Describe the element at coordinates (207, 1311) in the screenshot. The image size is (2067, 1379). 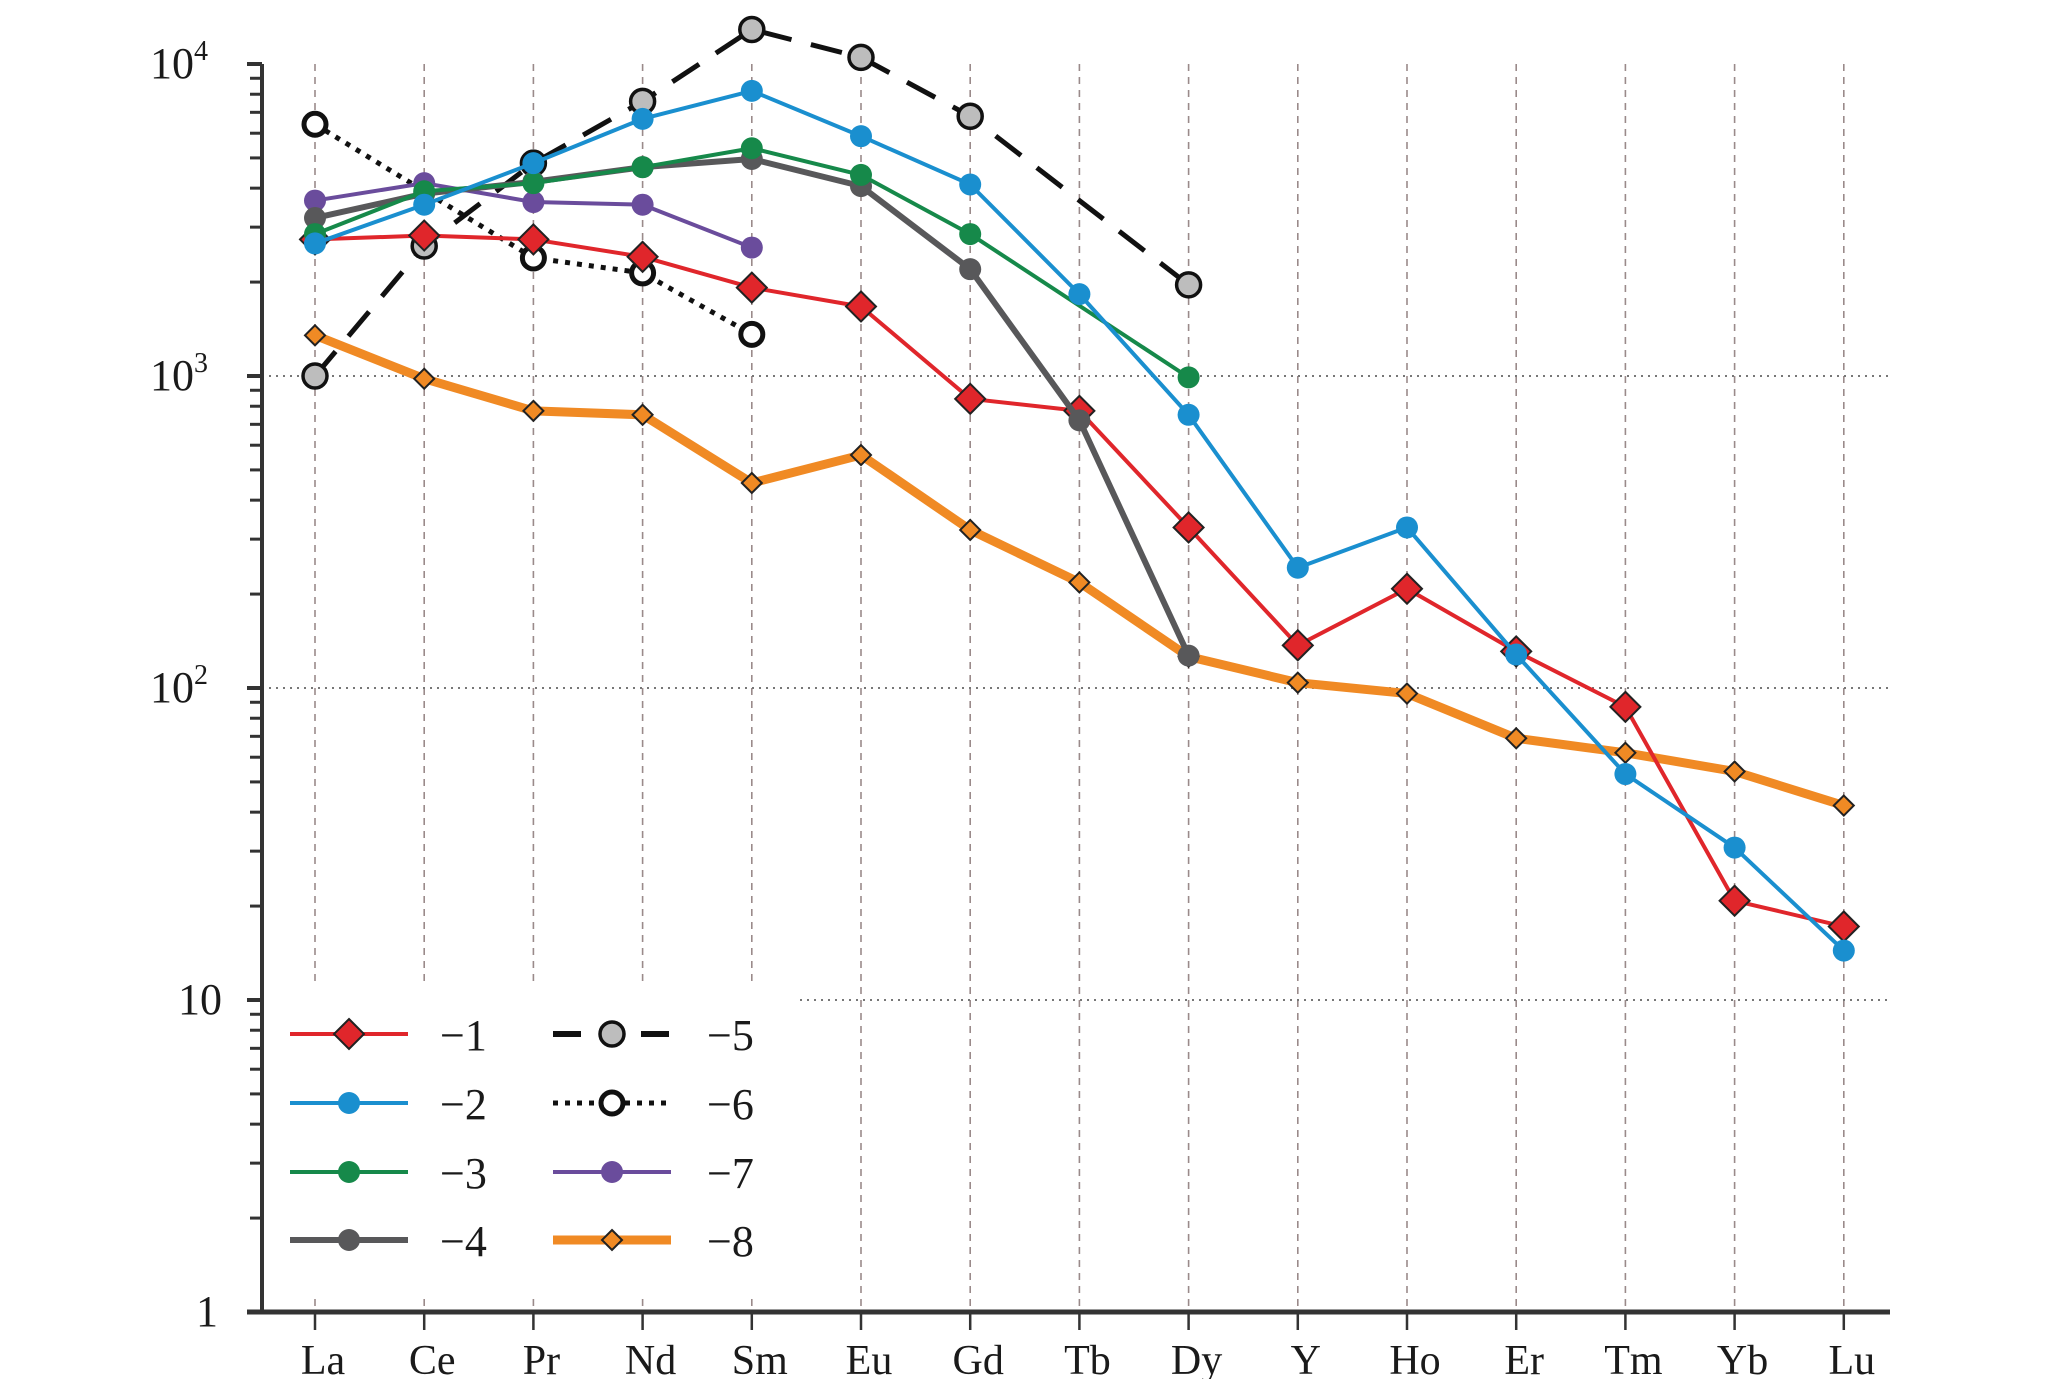
I see `y-tick-label: 1` at that location.